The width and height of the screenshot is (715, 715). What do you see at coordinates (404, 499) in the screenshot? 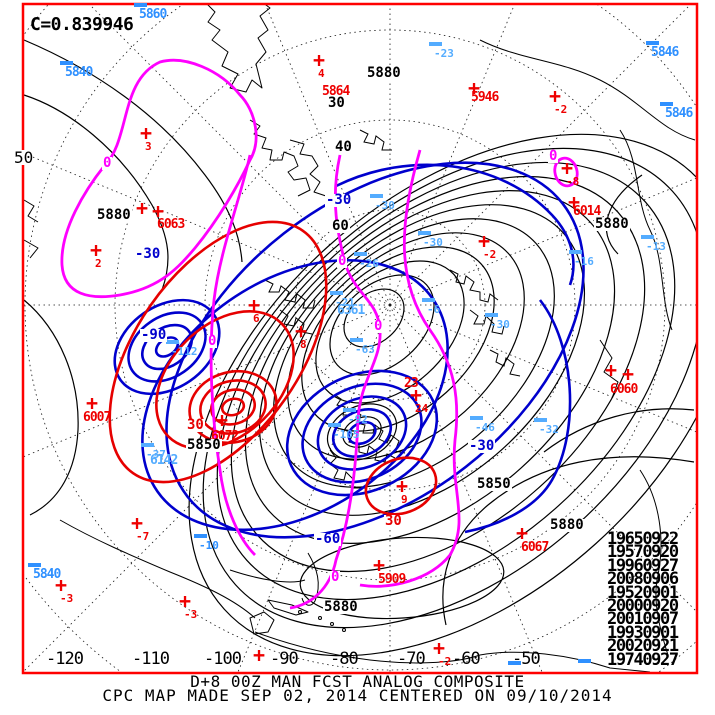
I see `marker-value: 9` at bounding box center [404, 499].